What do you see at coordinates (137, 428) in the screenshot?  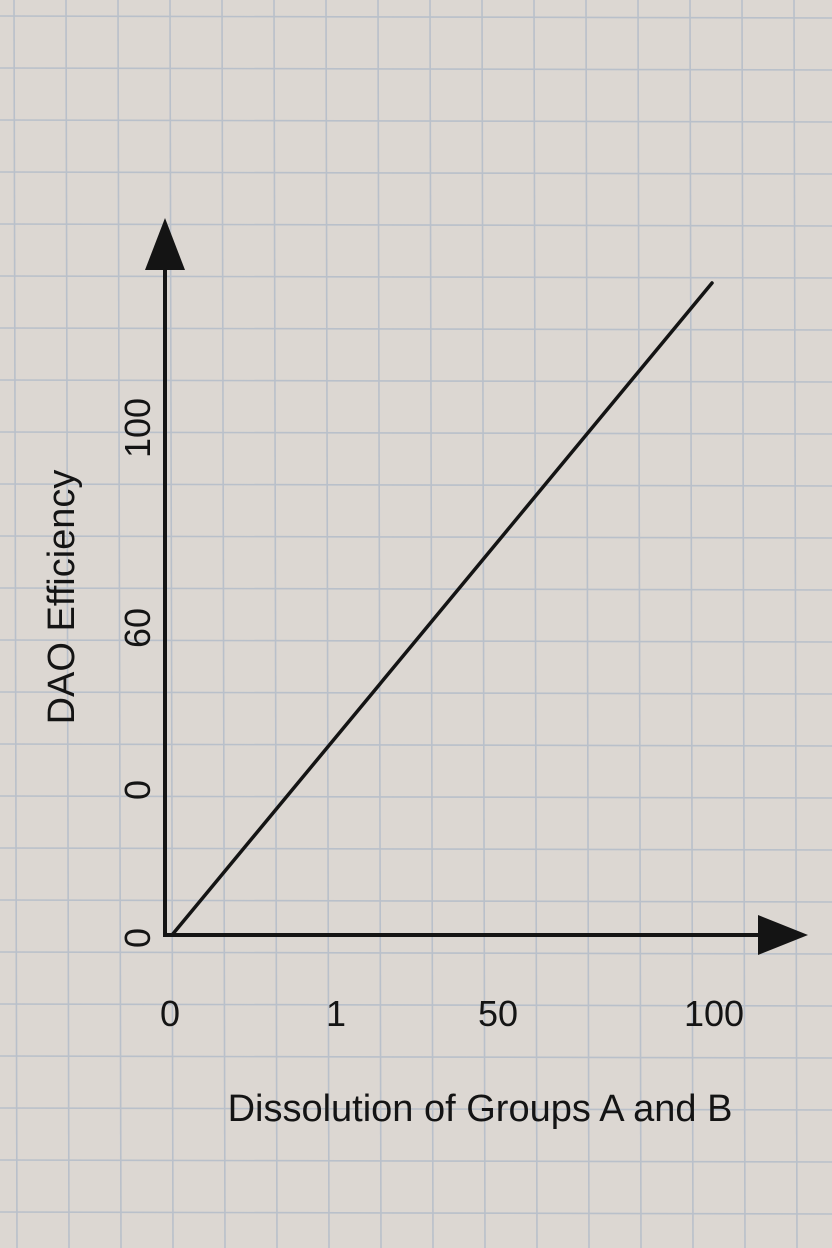 I see `y-tick-label: 100` at bounding box center [137, 428].